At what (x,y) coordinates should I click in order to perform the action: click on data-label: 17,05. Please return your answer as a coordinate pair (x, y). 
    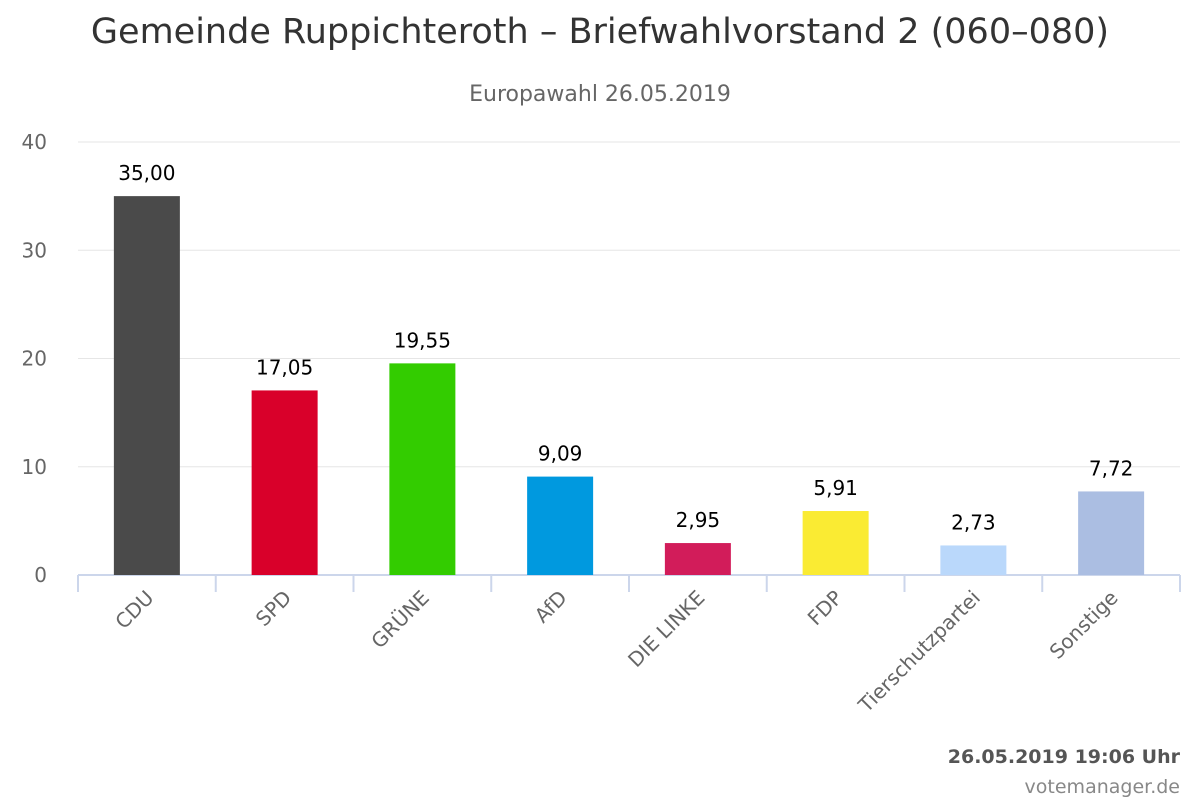
    Looking at the image, I should click on (284, 367).